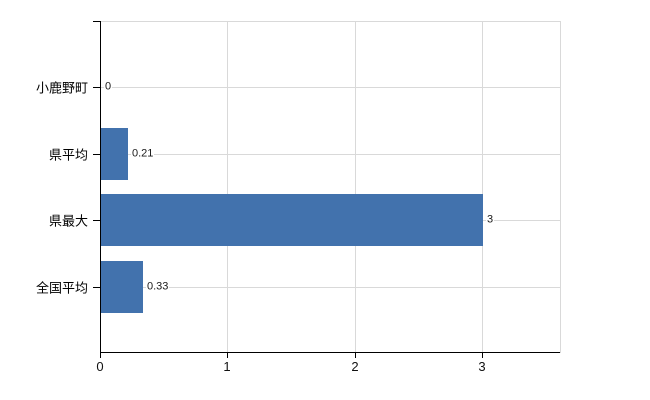 This screenshot has height=400, width=650. What do you see at coordinates (108, 87) in the screenshot?
I see `bar-value-label-0: 0` at bounding box center [108, 87].